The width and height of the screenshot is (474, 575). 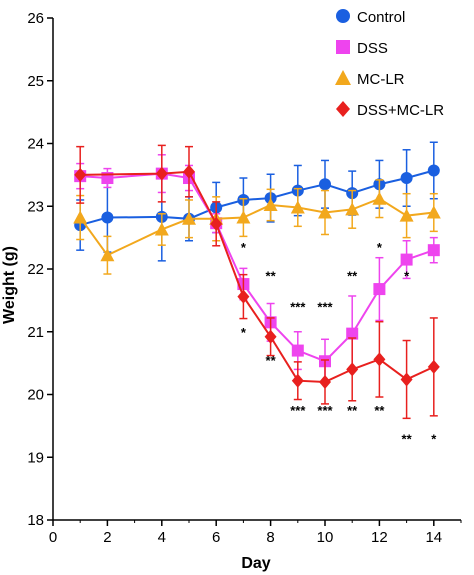 What do you see at coordinates (107, 537) in the screenshot?
I see `x-tick-label: 2` at bounding box center [107, 537].